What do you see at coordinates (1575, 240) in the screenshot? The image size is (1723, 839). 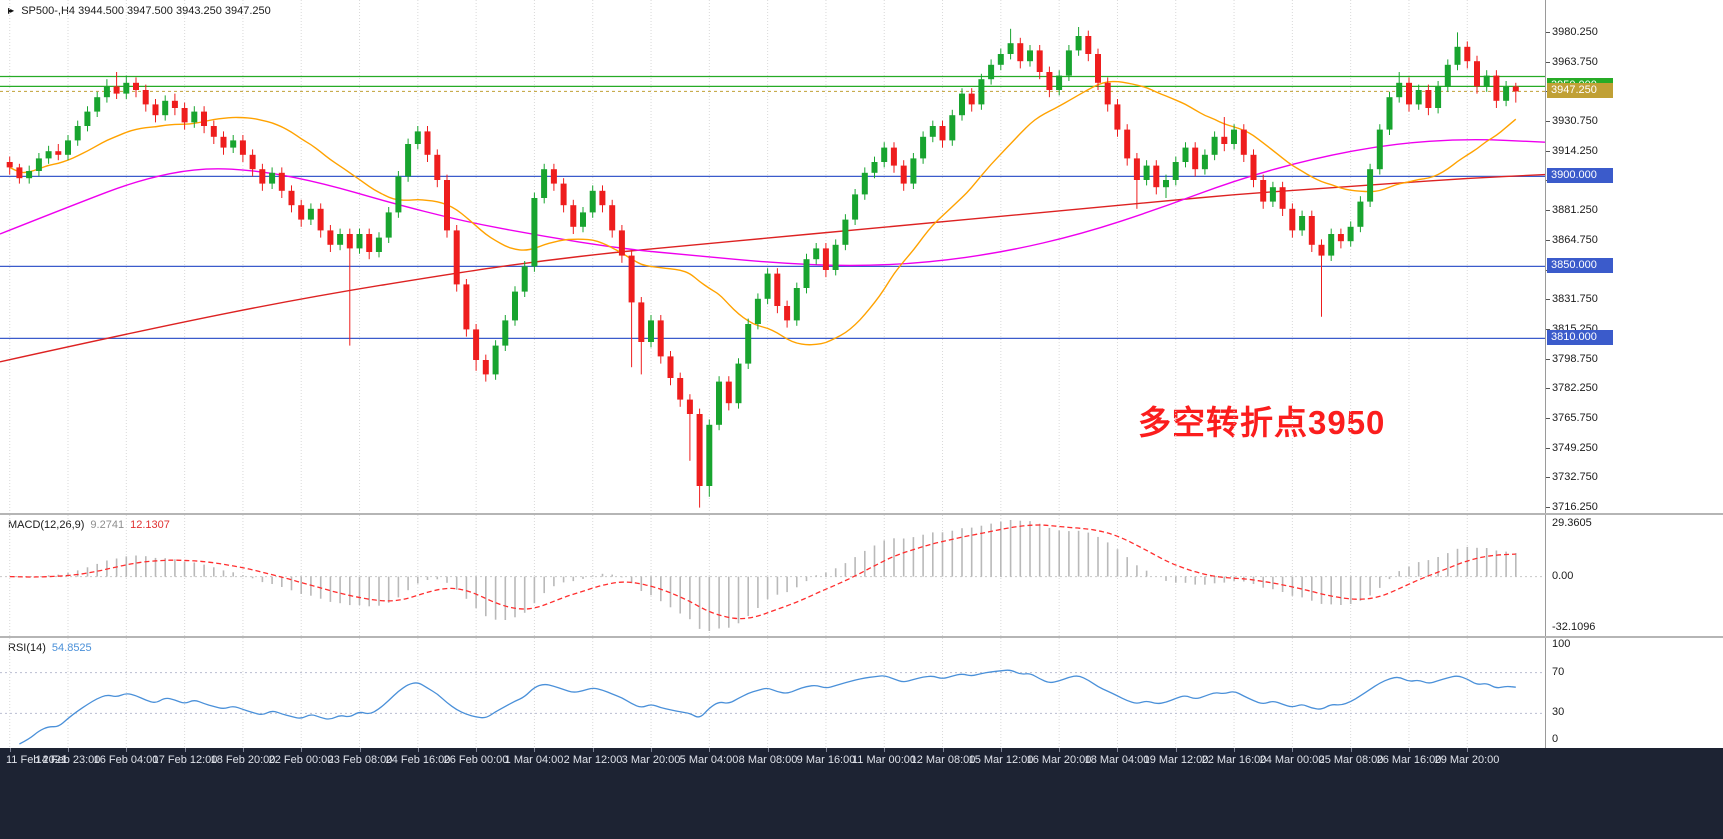 I see `price-tick-label: 3864.750` at bounding box center [1575, 240].